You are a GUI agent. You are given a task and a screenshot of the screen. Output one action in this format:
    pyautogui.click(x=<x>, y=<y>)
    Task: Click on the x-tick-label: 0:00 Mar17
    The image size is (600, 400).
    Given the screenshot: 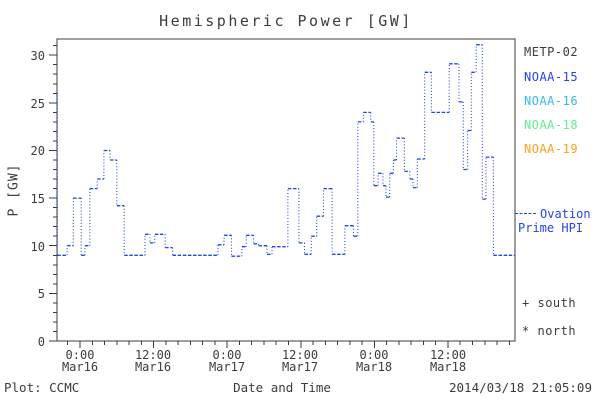 What is the action you would take?
    pyautogui.click(x=227, y=361)
    